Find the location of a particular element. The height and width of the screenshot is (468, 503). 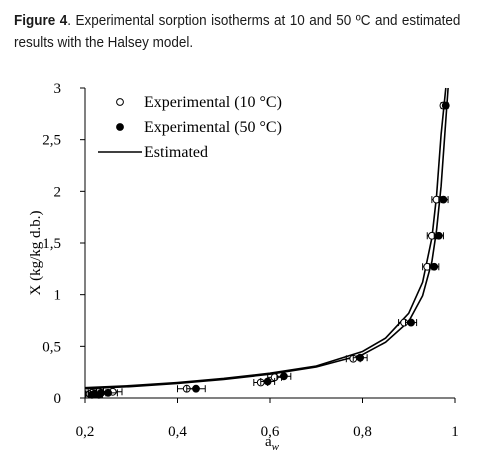

x-tick-label: 0,6 is located at coordinates (270, 432).